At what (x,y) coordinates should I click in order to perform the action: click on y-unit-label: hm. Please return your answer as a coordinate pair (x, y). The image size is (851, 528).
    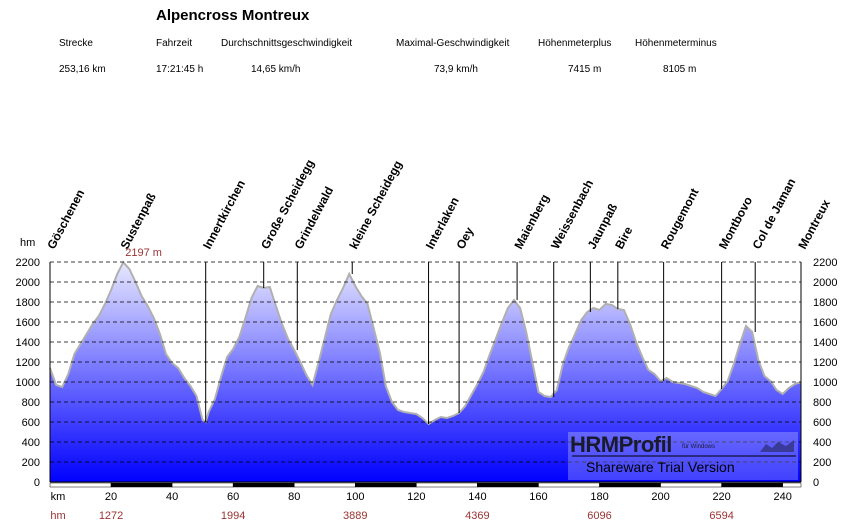
    Looking at the image, I should click on (27, 243).